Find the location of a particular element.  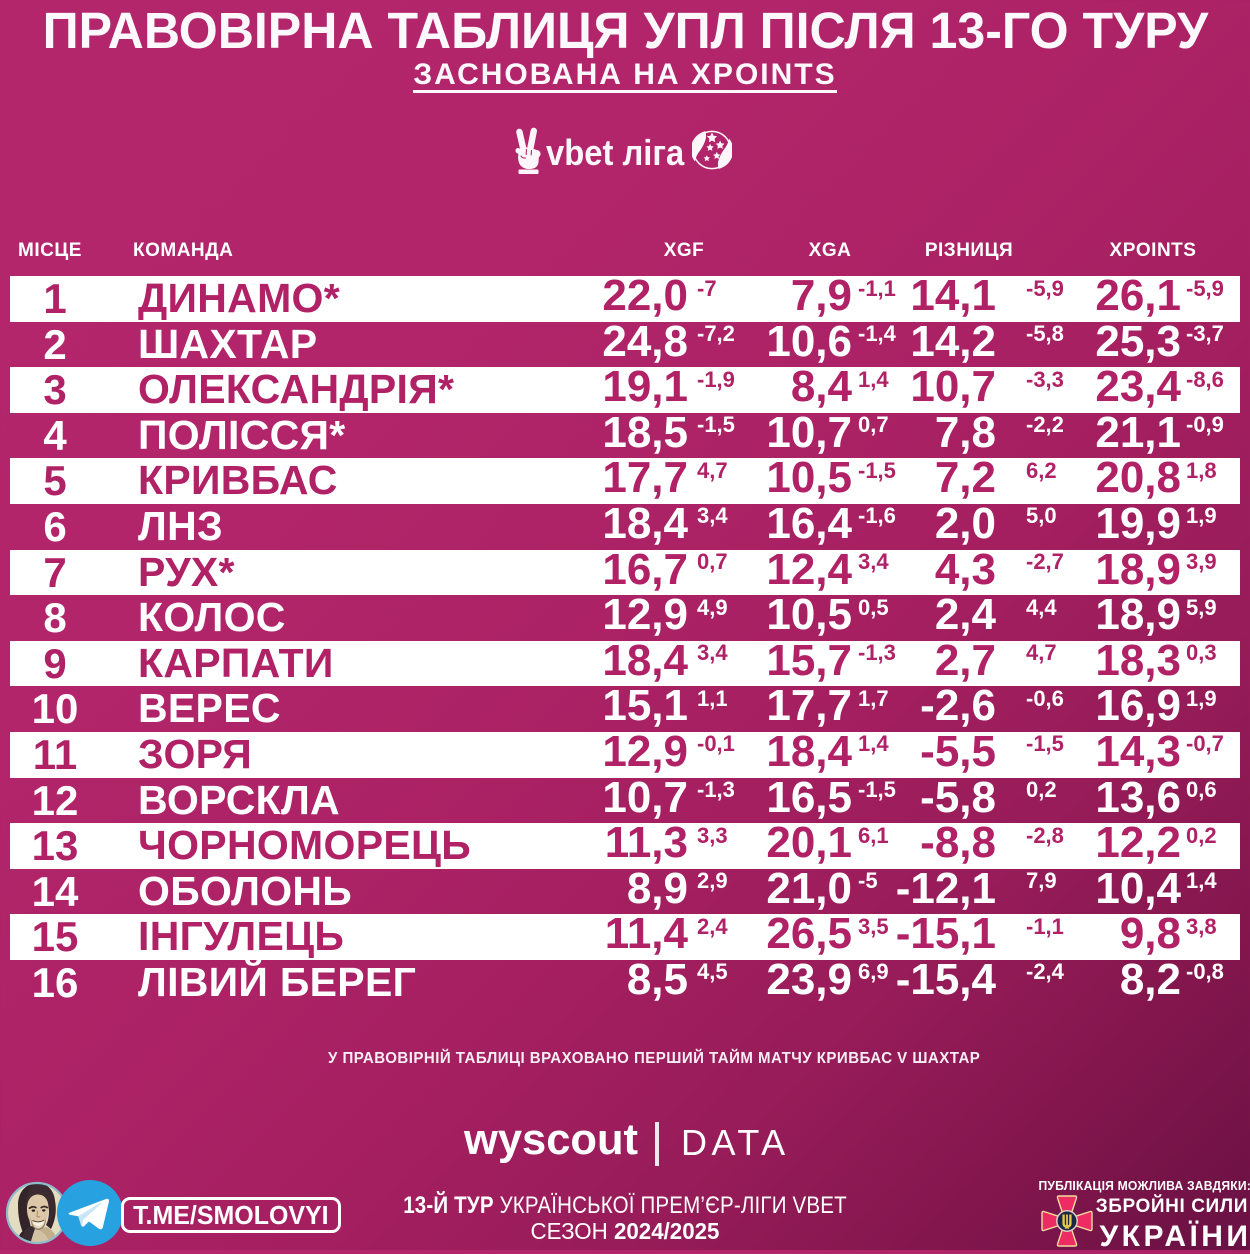

table-row-9: 9 КАРПАТИ 18,4 3,4 15,7 -1,3 2,7 4,7 18,3 0,3 is located at coordinates (625, 661).